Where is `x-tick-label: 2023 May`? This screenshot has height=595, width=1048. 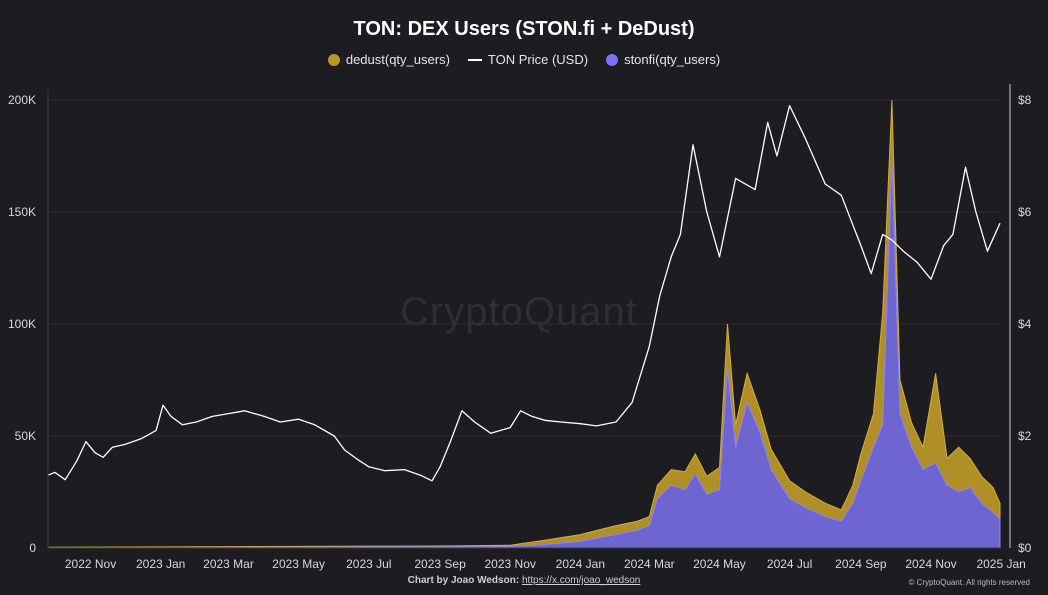 x-tick-label: 2023 May is located at coordinates (298, 564).